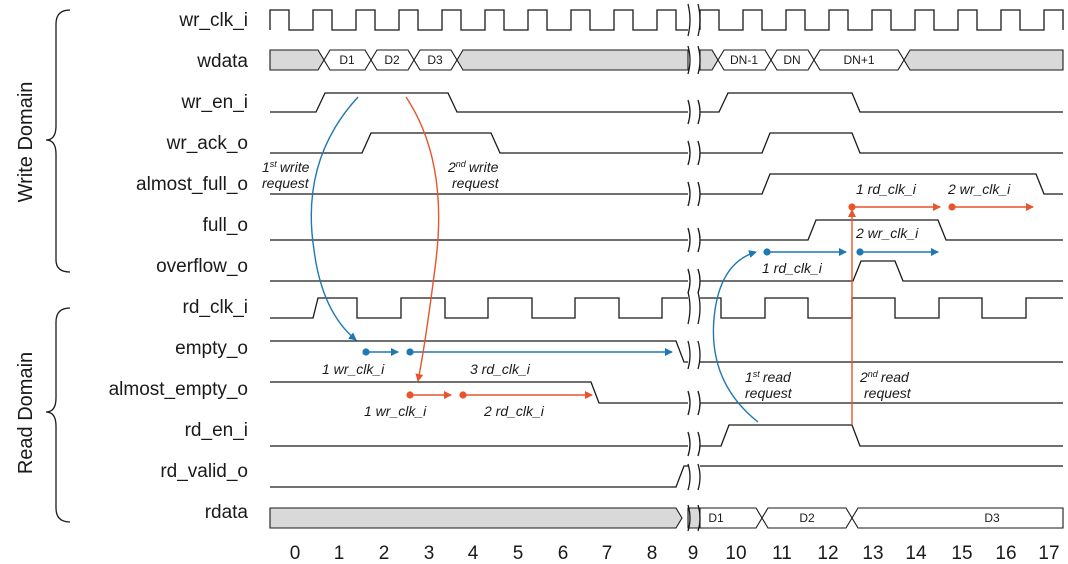 The height and width of the screenshot is (564, 1068). Describe the element at coordinates (500, 369) in the screenshot. I see `empty-rd-clk-label: 3 rd_clk_i` at that location.